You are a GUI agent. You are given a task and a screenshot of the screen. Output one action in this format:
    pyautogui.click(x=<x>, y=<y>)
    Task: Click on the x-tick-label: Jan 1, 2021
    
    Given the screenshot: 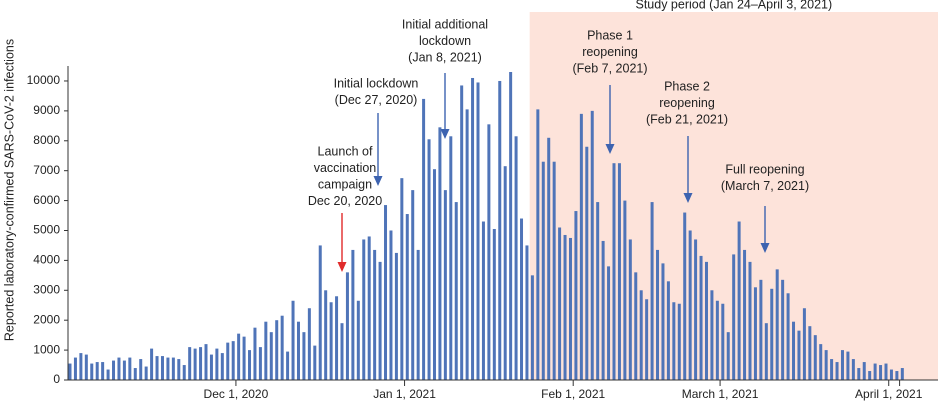 What is the action you would take?
    pyautogui.click(x=404, y=394)
    